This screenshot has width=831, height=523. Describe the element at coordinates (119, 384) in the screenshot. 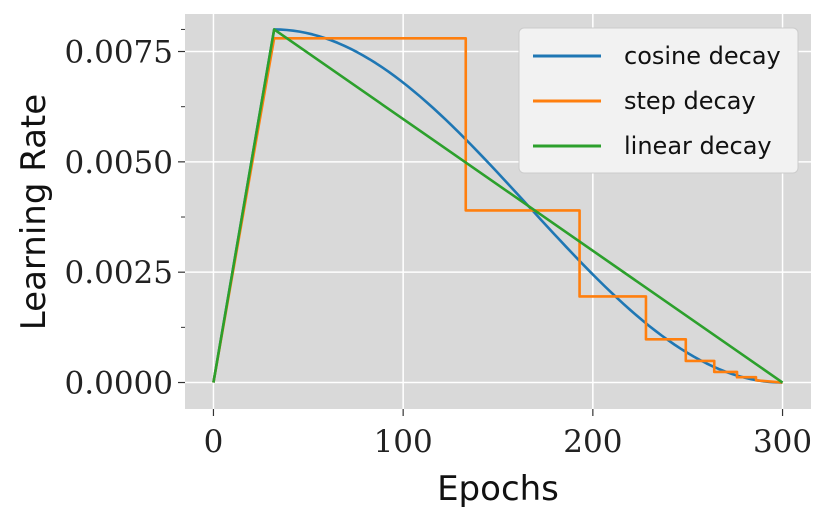

I see `y-tick-label: 0.0000` at that location.